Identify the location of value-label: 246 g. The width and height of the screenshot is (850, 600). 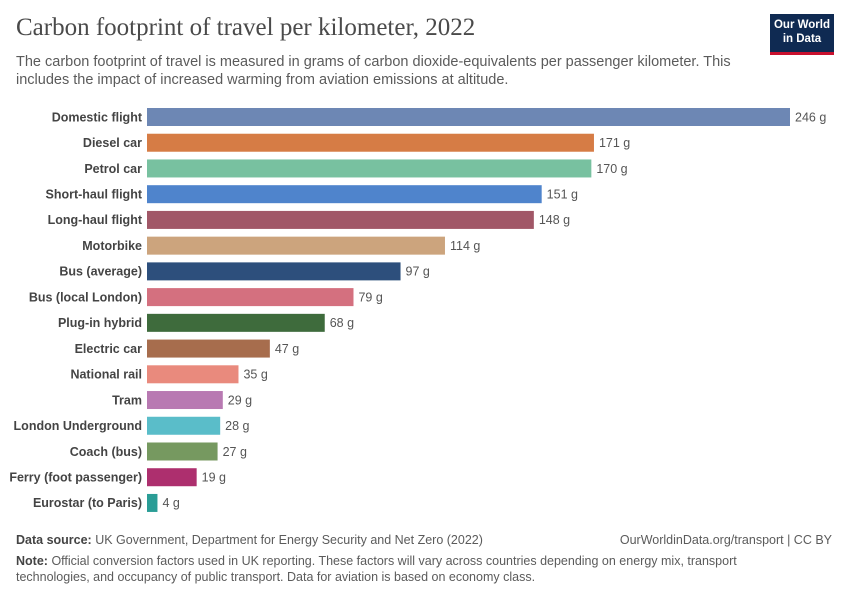
(810, 117).